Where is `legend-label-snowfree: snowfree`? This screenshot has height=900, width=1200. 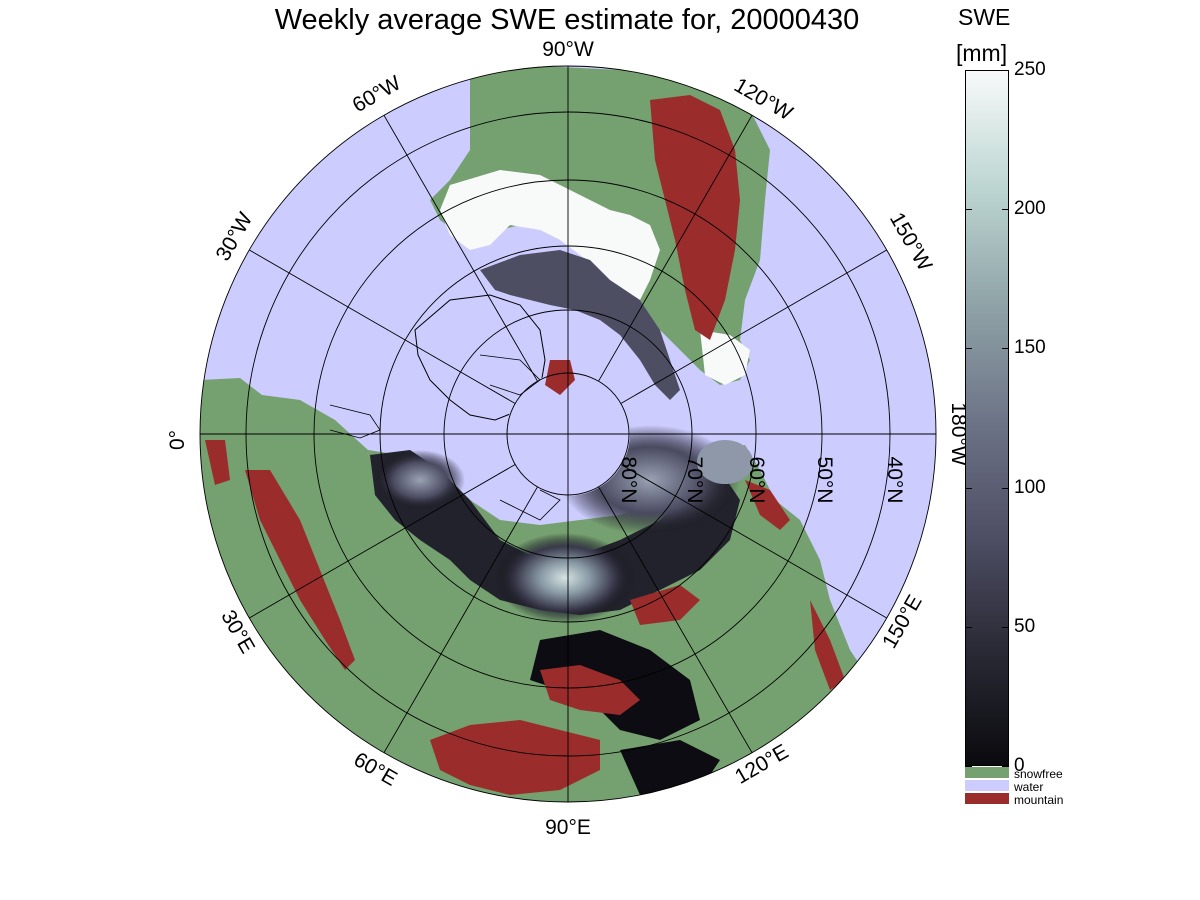 legend-label-snowfree: snowfree is located at coordinates (1038, 774).